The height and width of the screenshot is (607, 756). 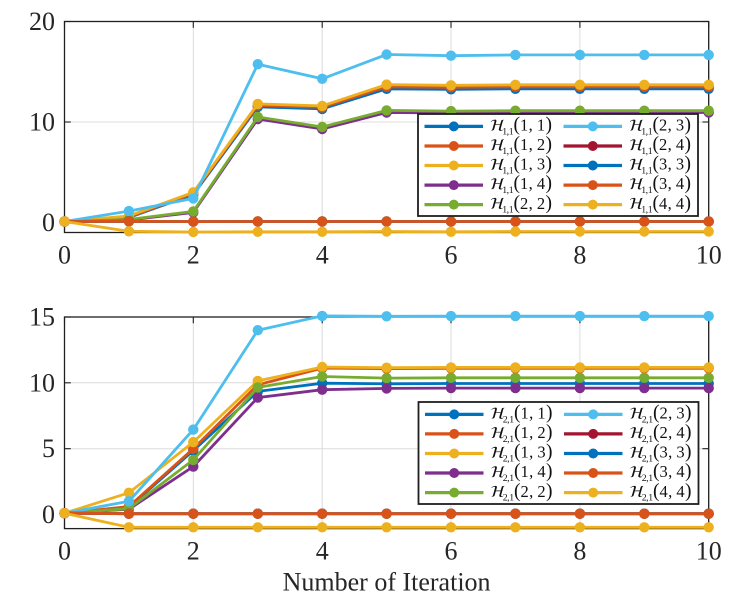 What do you see at coordinates (48, 448) in the screenshot?
I see `svg-text: 5` at bounding box center [48, 448].